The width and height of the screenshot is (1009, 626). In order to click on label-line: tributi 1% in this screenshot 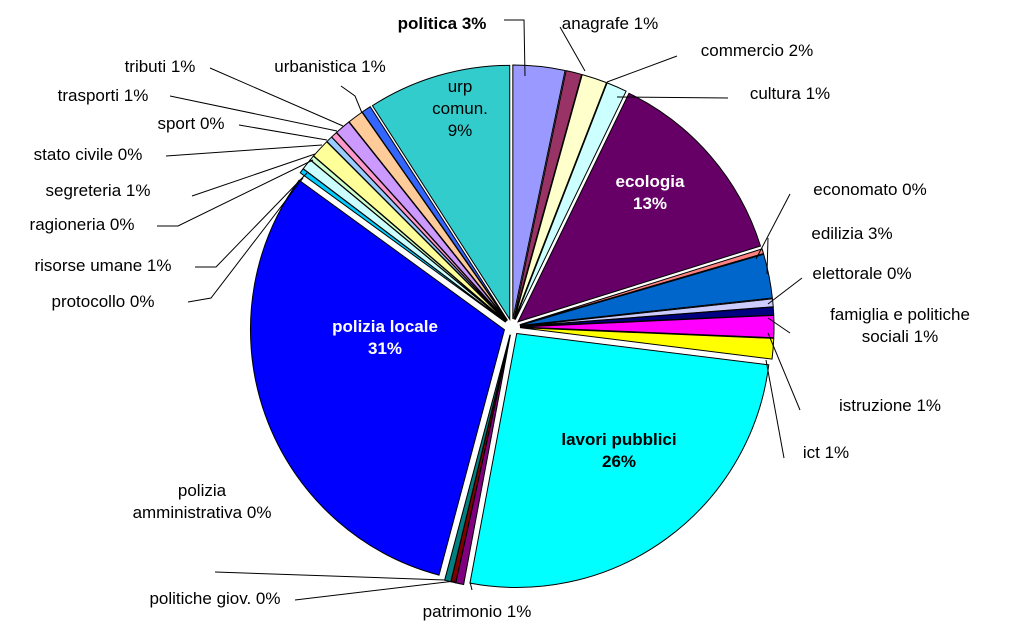, I will do `click(160, 66)`.